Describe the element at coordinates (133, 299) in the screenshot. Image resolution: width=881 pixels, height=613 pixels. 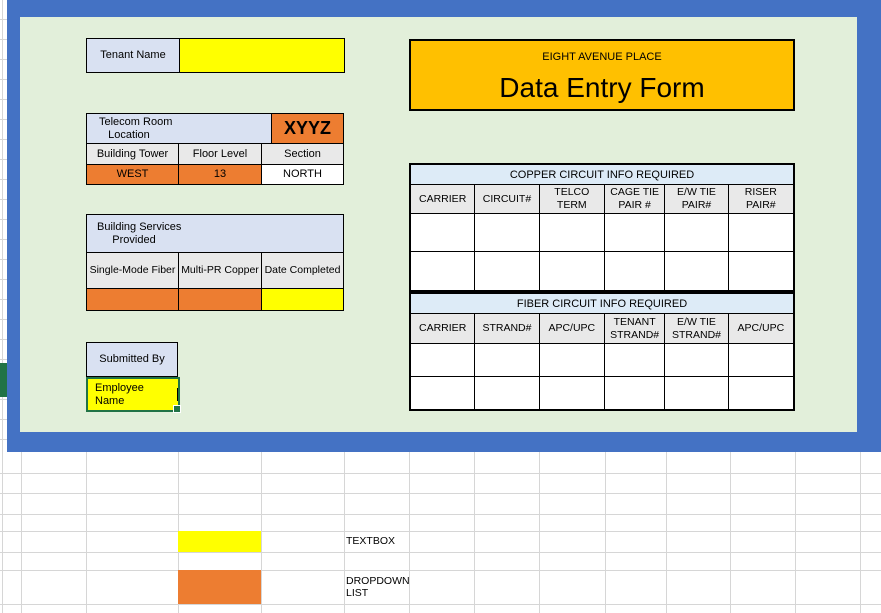
I see `single-mode-fiber-dropdown` at that location.